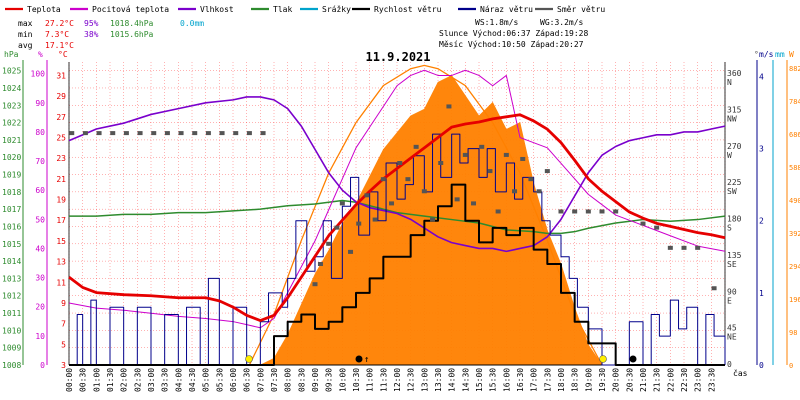 Image resolution: width=800 pixels, height=400 pixels. What do you see at coordinates (397, 380) in the screenshot?
I see `x-tick-label: 12:00` at bounding box center [397, 380].